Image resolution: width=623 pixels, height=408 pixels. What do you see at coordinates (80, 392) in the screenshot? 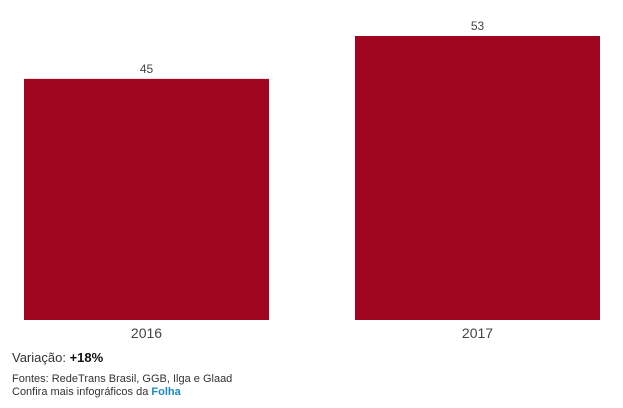
I see `more-infographics-text: Confira mais infográficos da` at bounding box center [80, 392].